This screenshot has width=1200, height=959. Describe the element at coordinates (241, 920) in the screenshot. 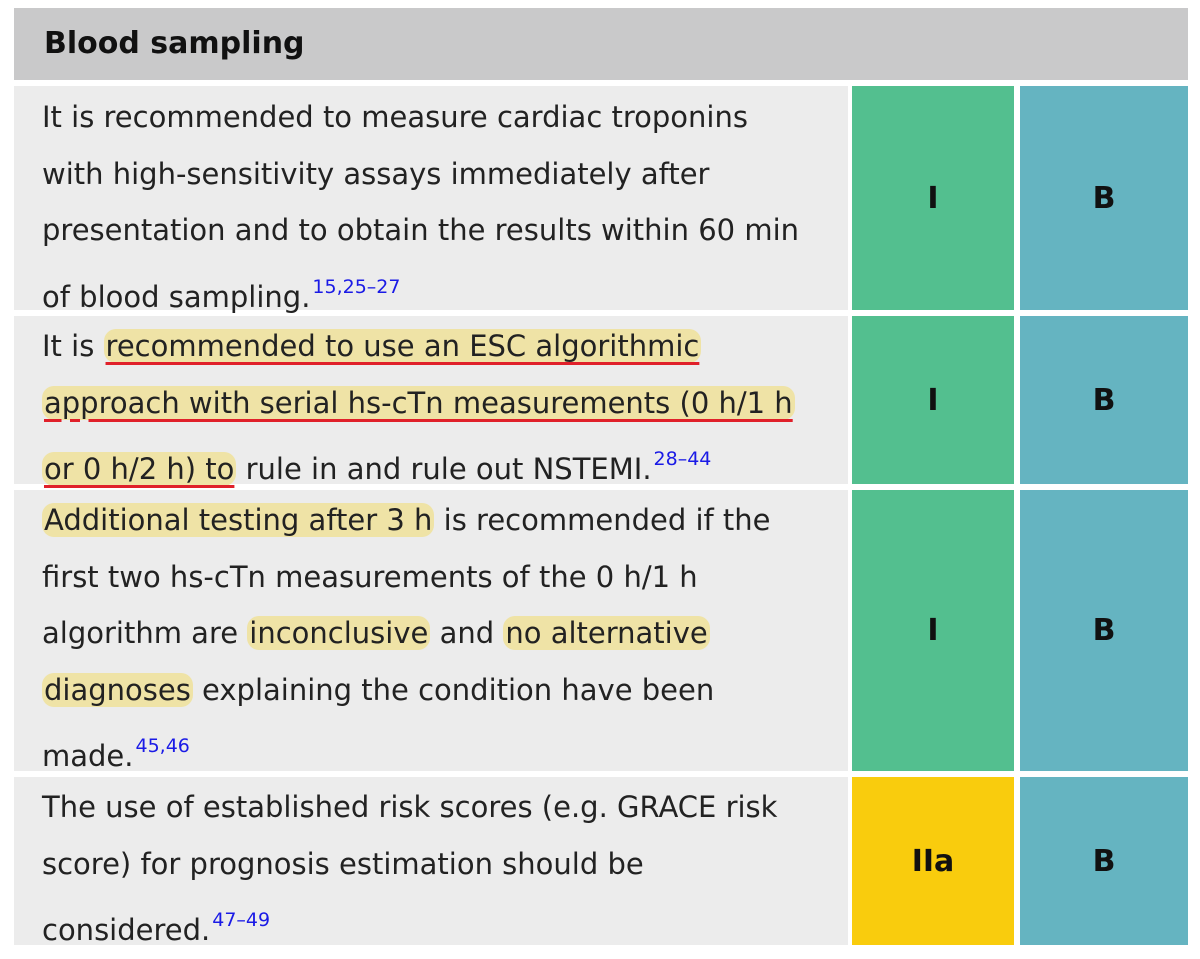

I see `reference-citation: 47–49` at that location.